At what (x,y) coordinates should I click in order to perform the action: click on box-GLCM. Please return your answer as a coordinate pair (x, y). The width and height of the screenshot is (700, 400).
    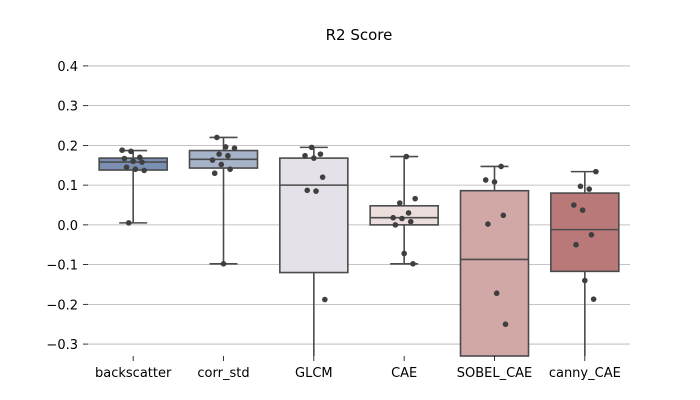
    Looking at the image, I should click on (314, 215).